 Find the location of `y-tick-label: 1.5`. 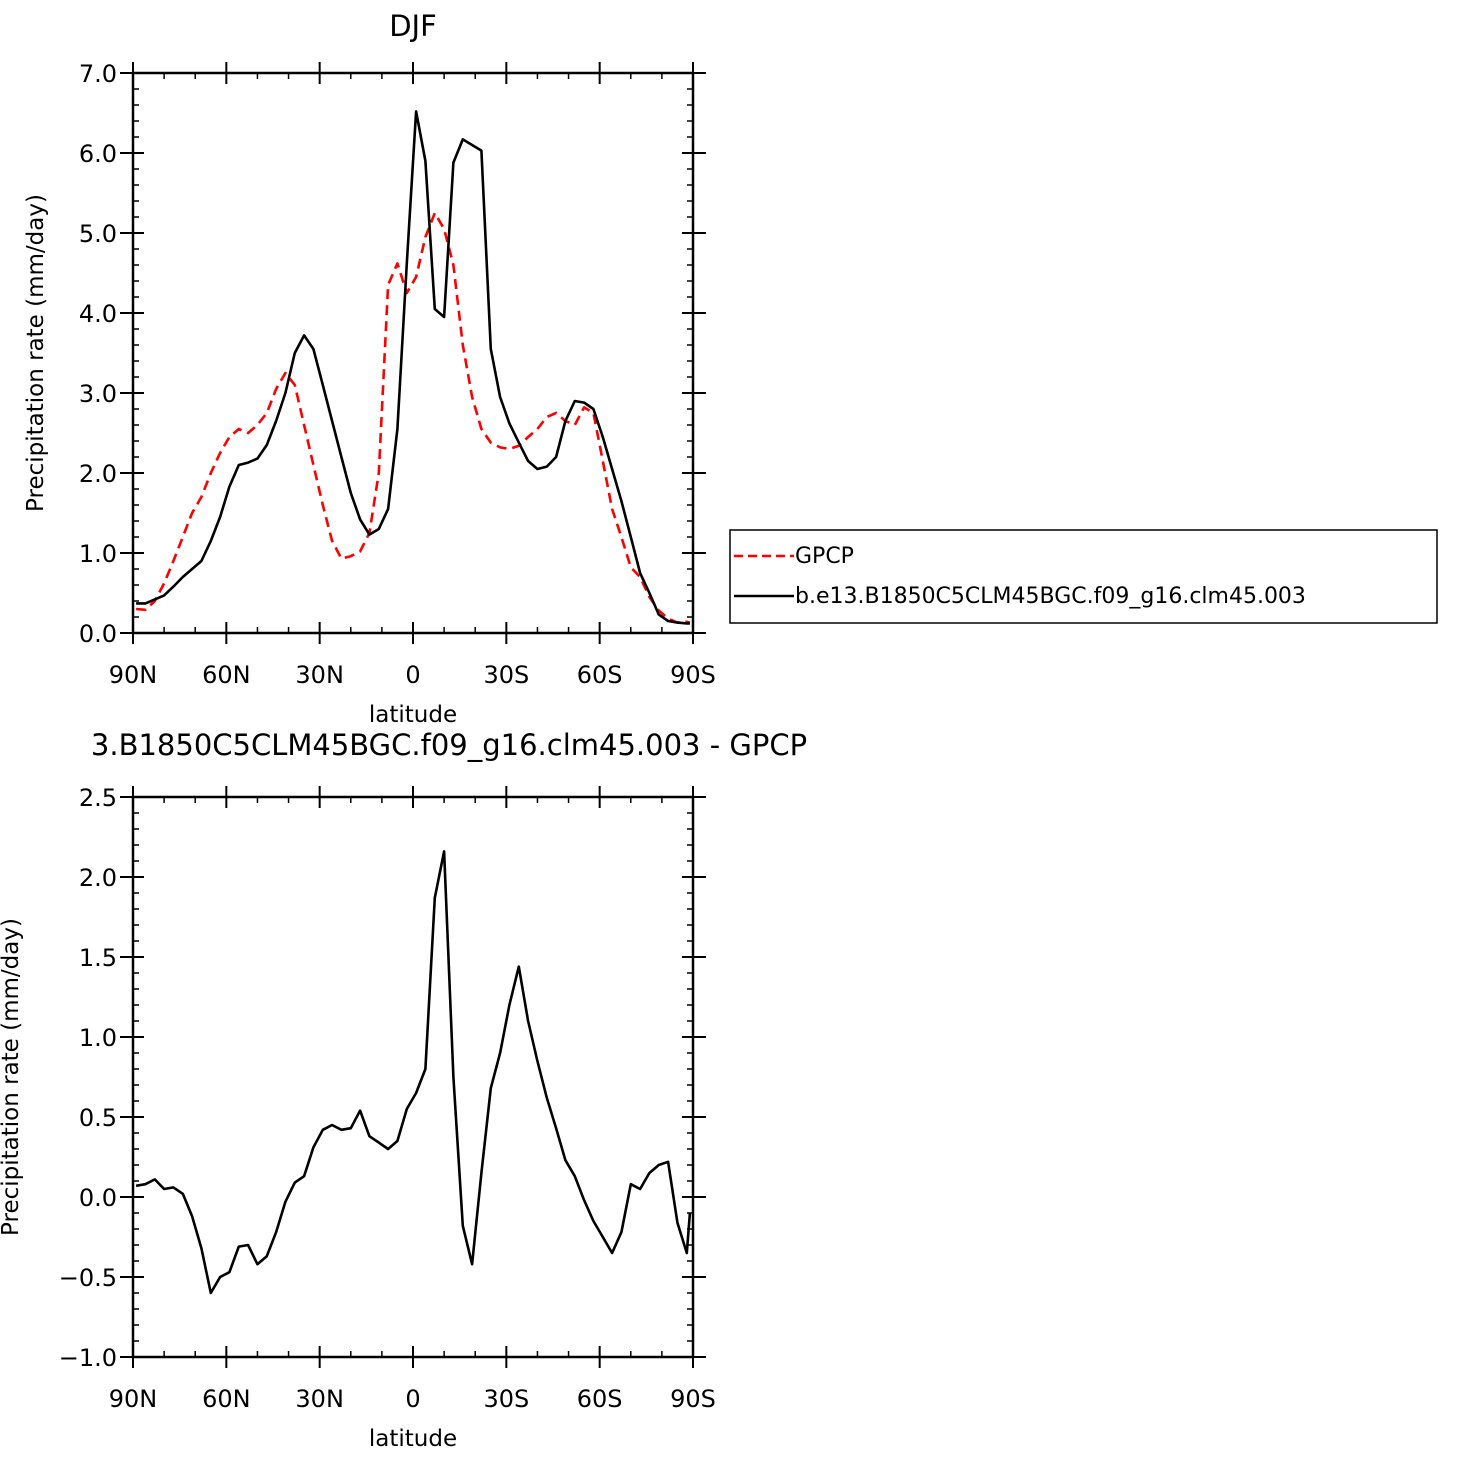

y-tick-label: 1.5 is located at coordinates (98, 958).